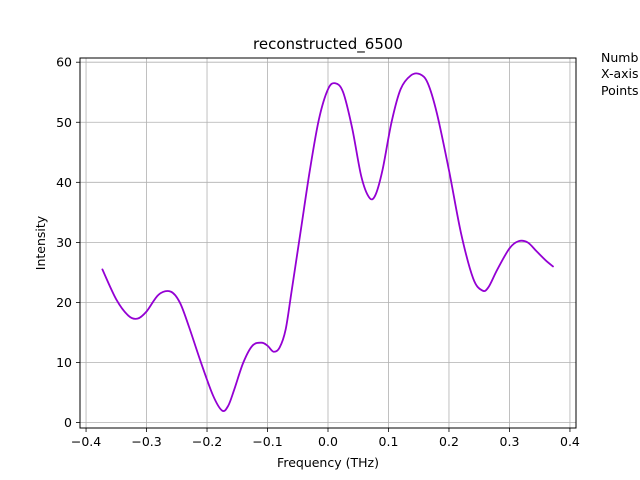 The width and height of the screenshot is (640, 480). I want to click on y-tick-label: 30, so click(64, 242).